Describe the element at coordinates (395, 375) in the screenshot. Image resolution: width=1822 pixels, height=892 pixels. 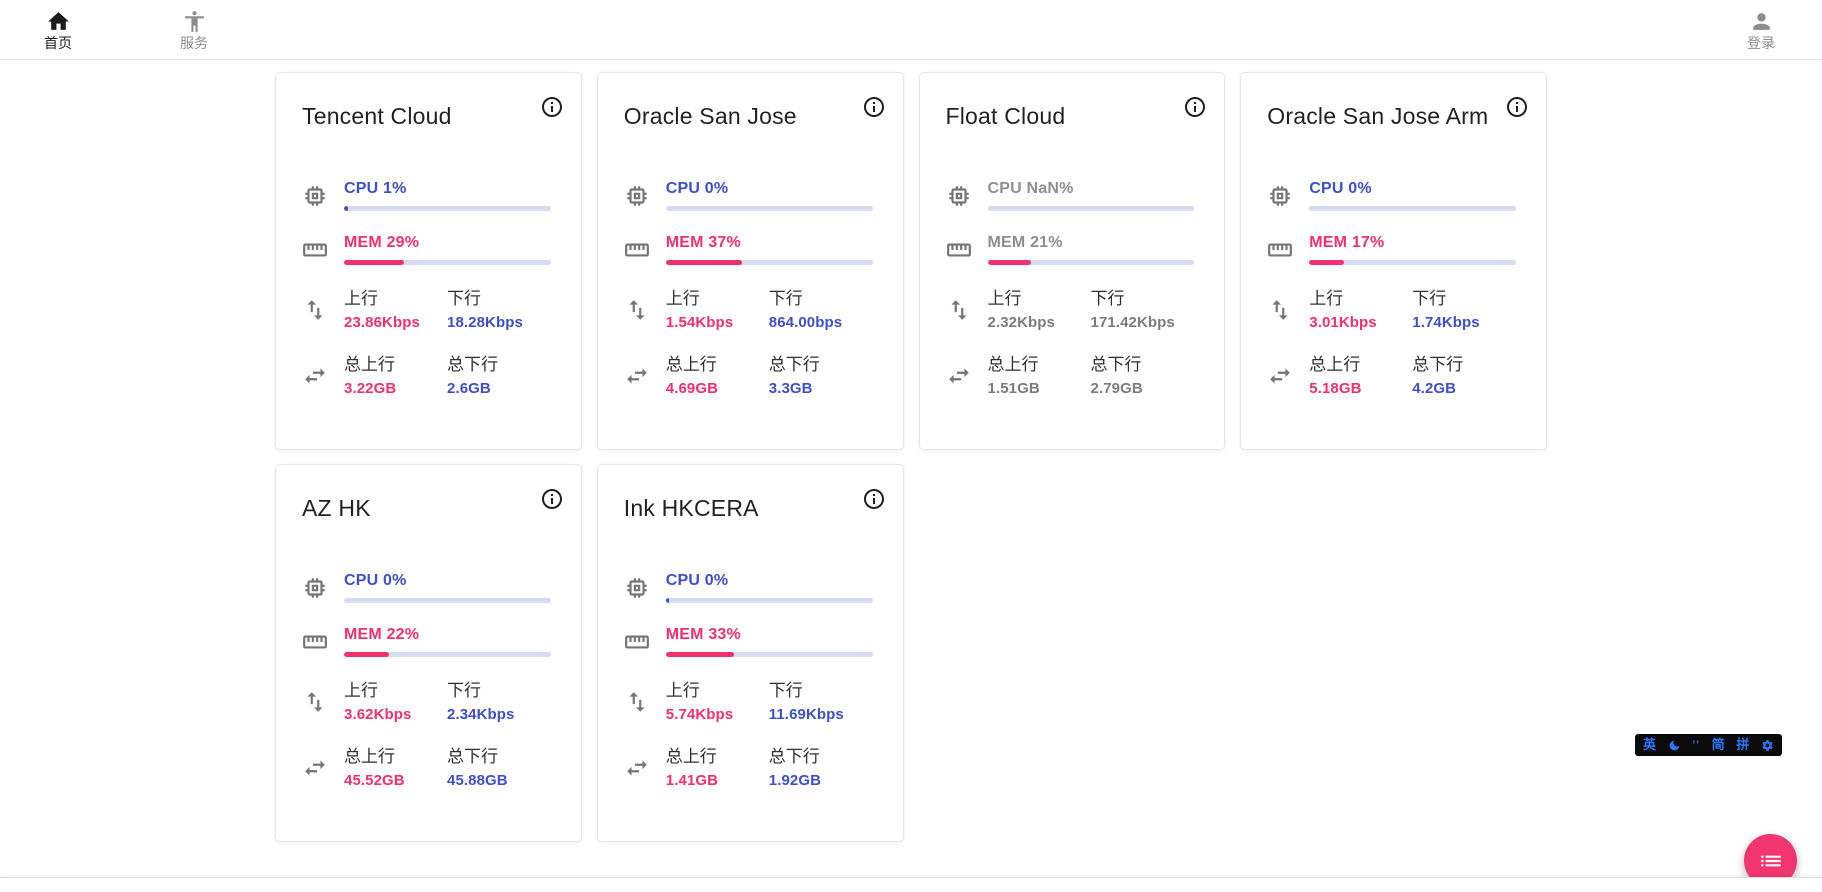
I see `total-upload: 总上行 3.22GB` at that location.